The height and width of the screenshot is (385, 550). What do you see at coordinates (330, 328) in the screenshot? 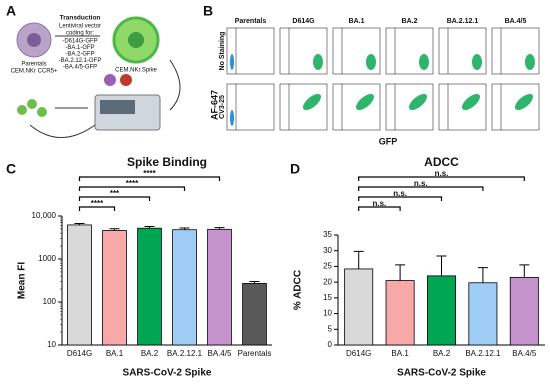
I see `y-tick-label: 5` at bounding box center [330, 328].